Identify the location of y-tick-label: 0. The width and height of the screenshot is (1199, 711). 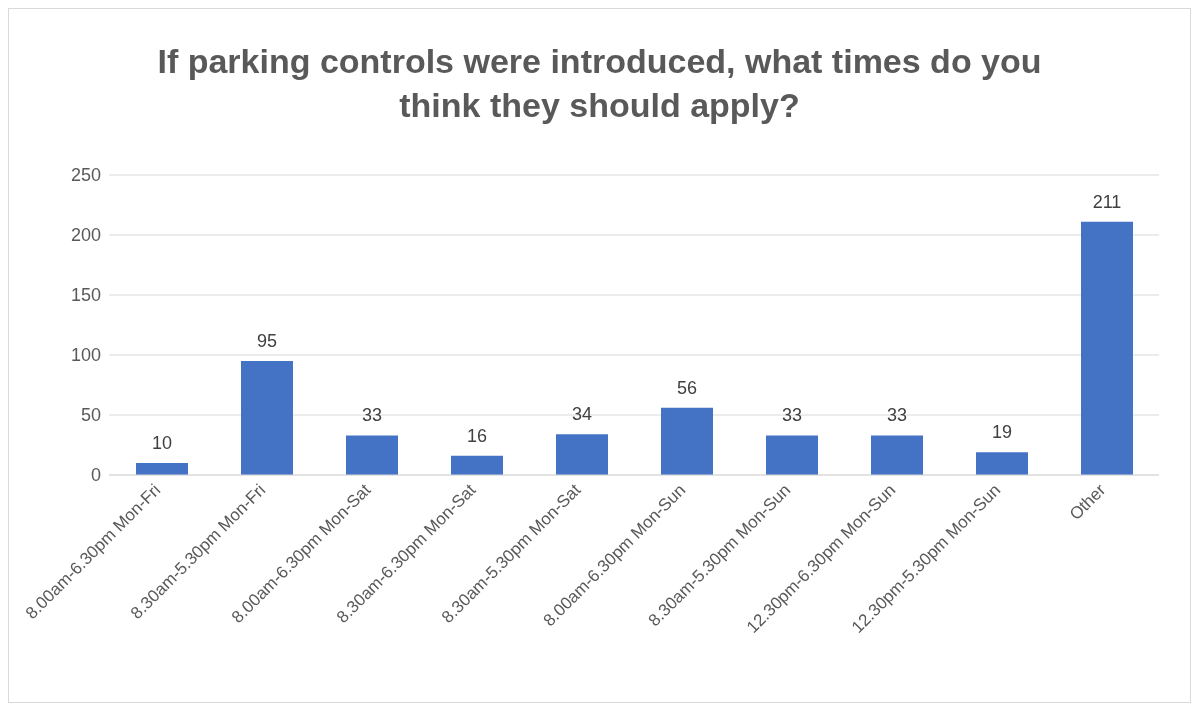
(95, 475).